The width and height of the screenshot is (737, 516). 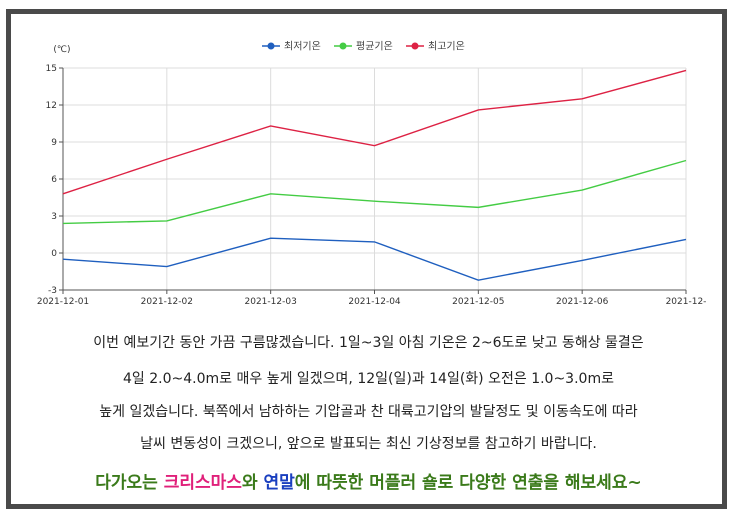 What do you see at coordinates (54, 217) in the screenshot?
I see `y-tick-label: 3` at bounding box center [54, 217].